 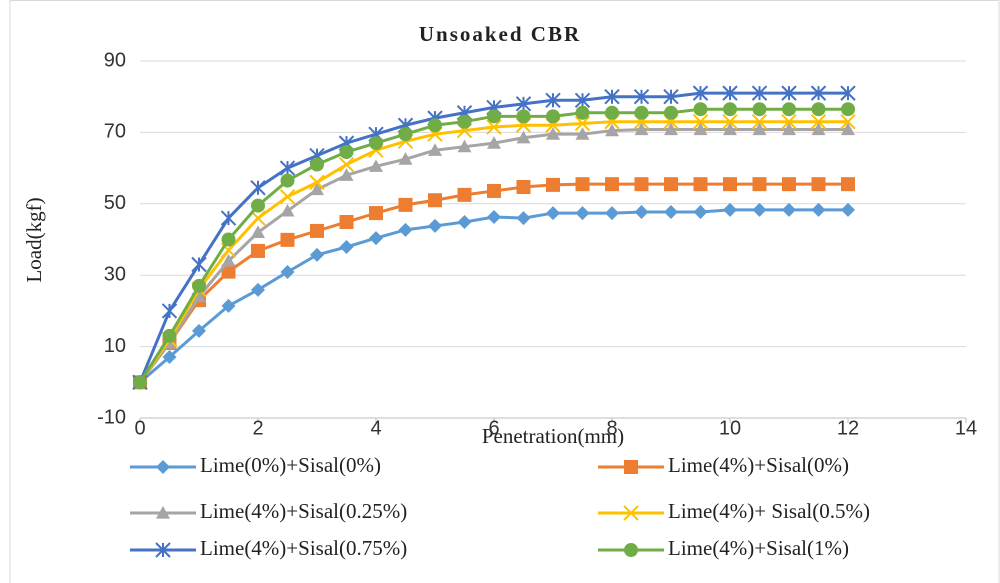 I want to click on legend-label: Lime(0%)+Sisal(0%), so click(x=290, y=465).